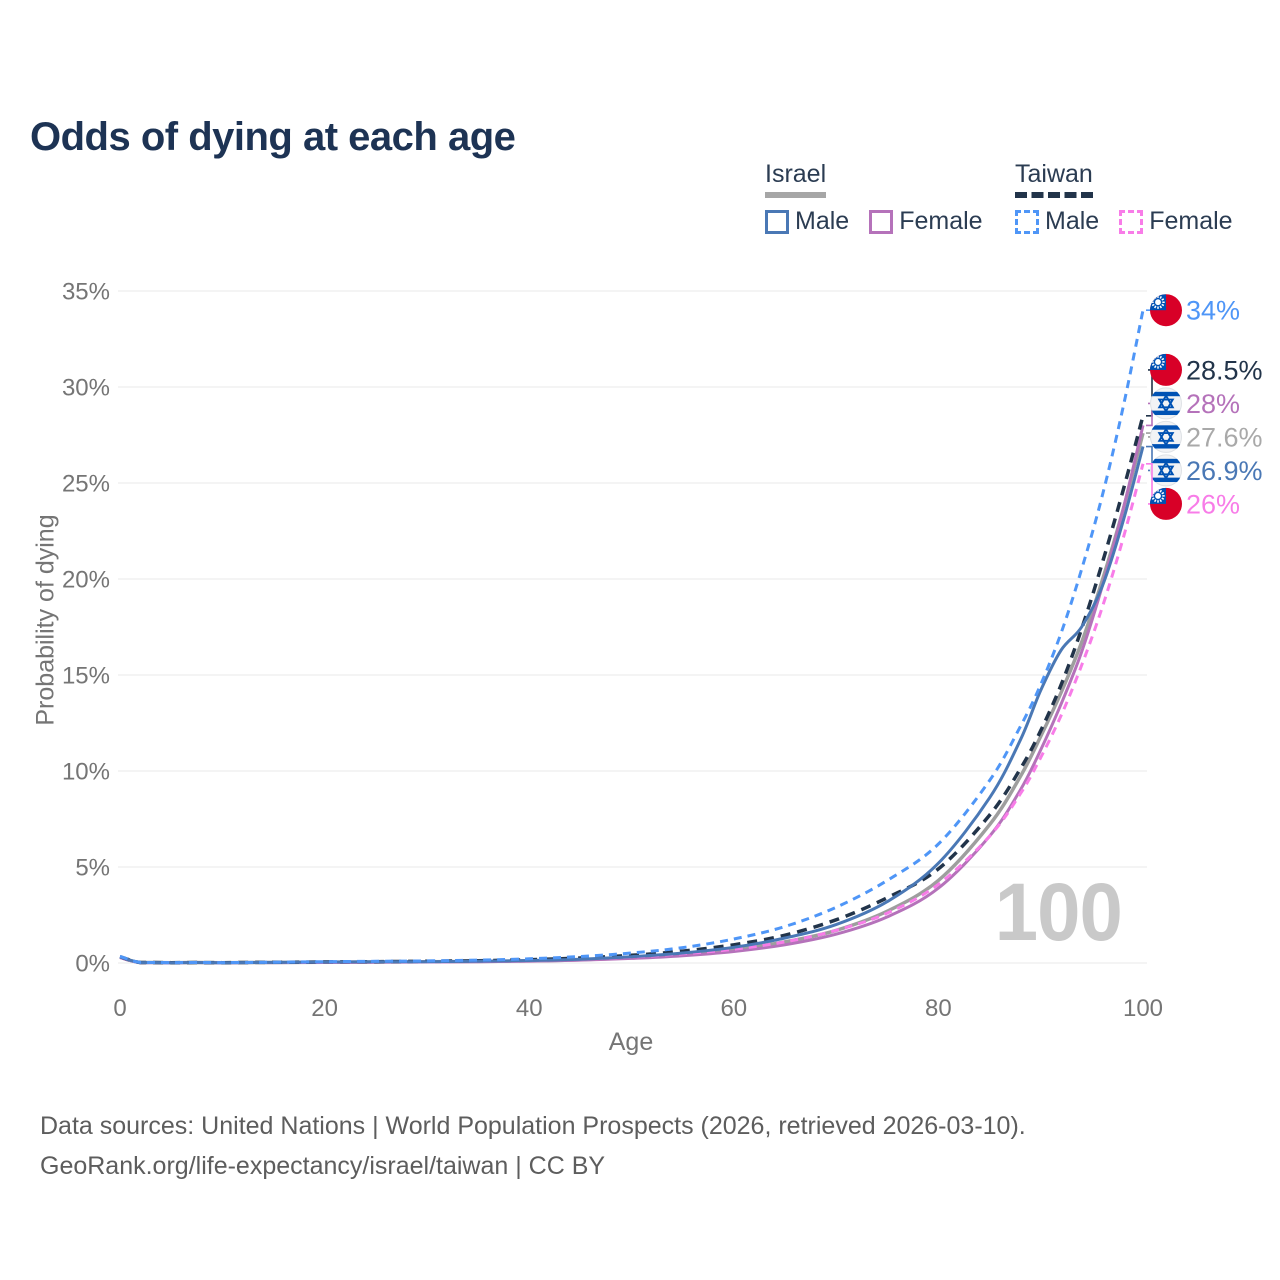 The width and height of the screenshot is (1280, 1280). What do you see at coordinates (777, 221) in the screenshot?
I see `israel-male-swatch-icon` at bounding box center [777, 221].